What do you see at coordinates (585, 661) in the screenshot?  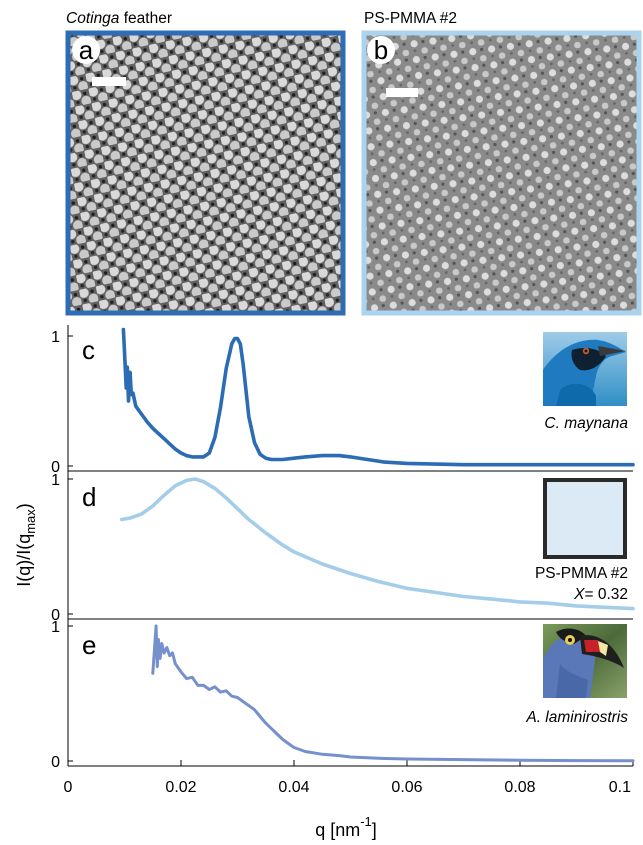 I see `toucan-photo` at bounding box center [585, 661].